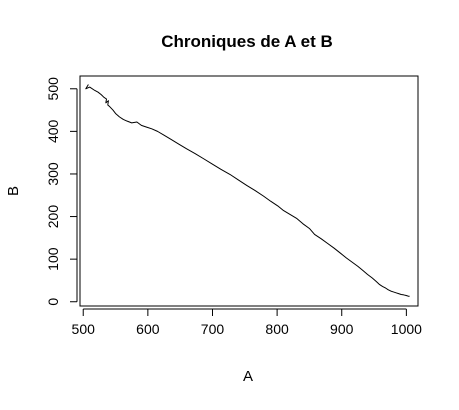 This screenshot has width=459, height=410. Describe the element at coordinates (13, 191) in the screenshot. I see `y-axis-label: B` at that location.